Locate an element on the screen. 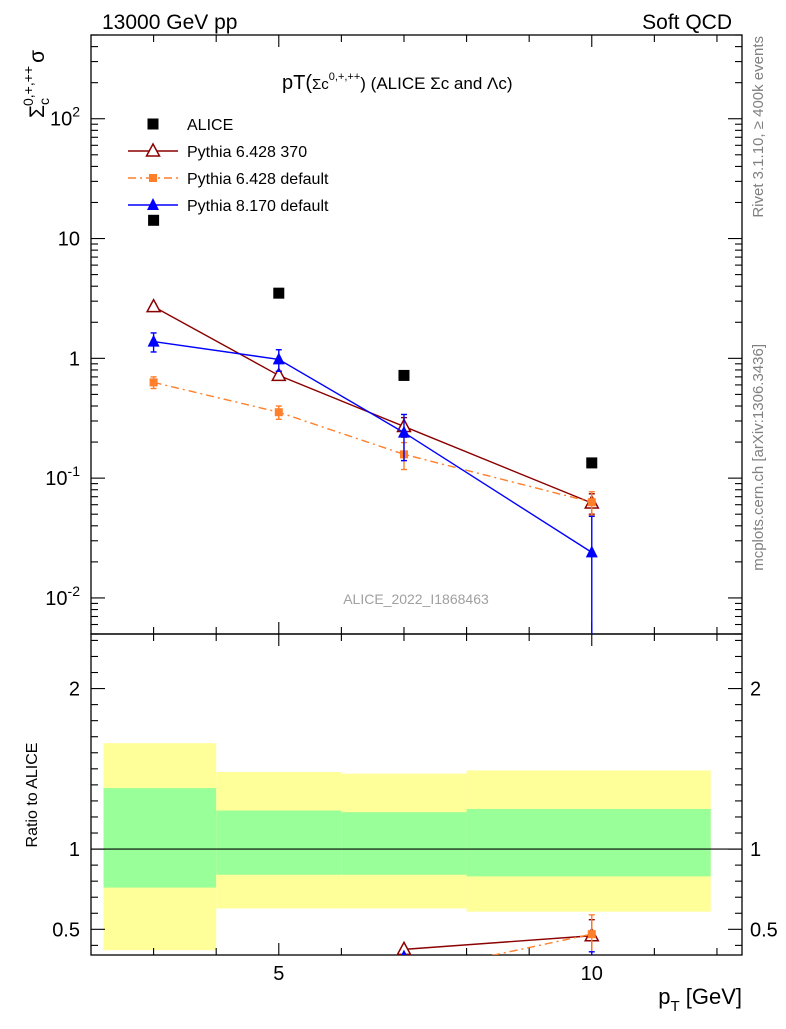 This screenshot has height=1029, width=786. y-axis-label-sup: 0,+,++ is located at coordinates (28, 86).